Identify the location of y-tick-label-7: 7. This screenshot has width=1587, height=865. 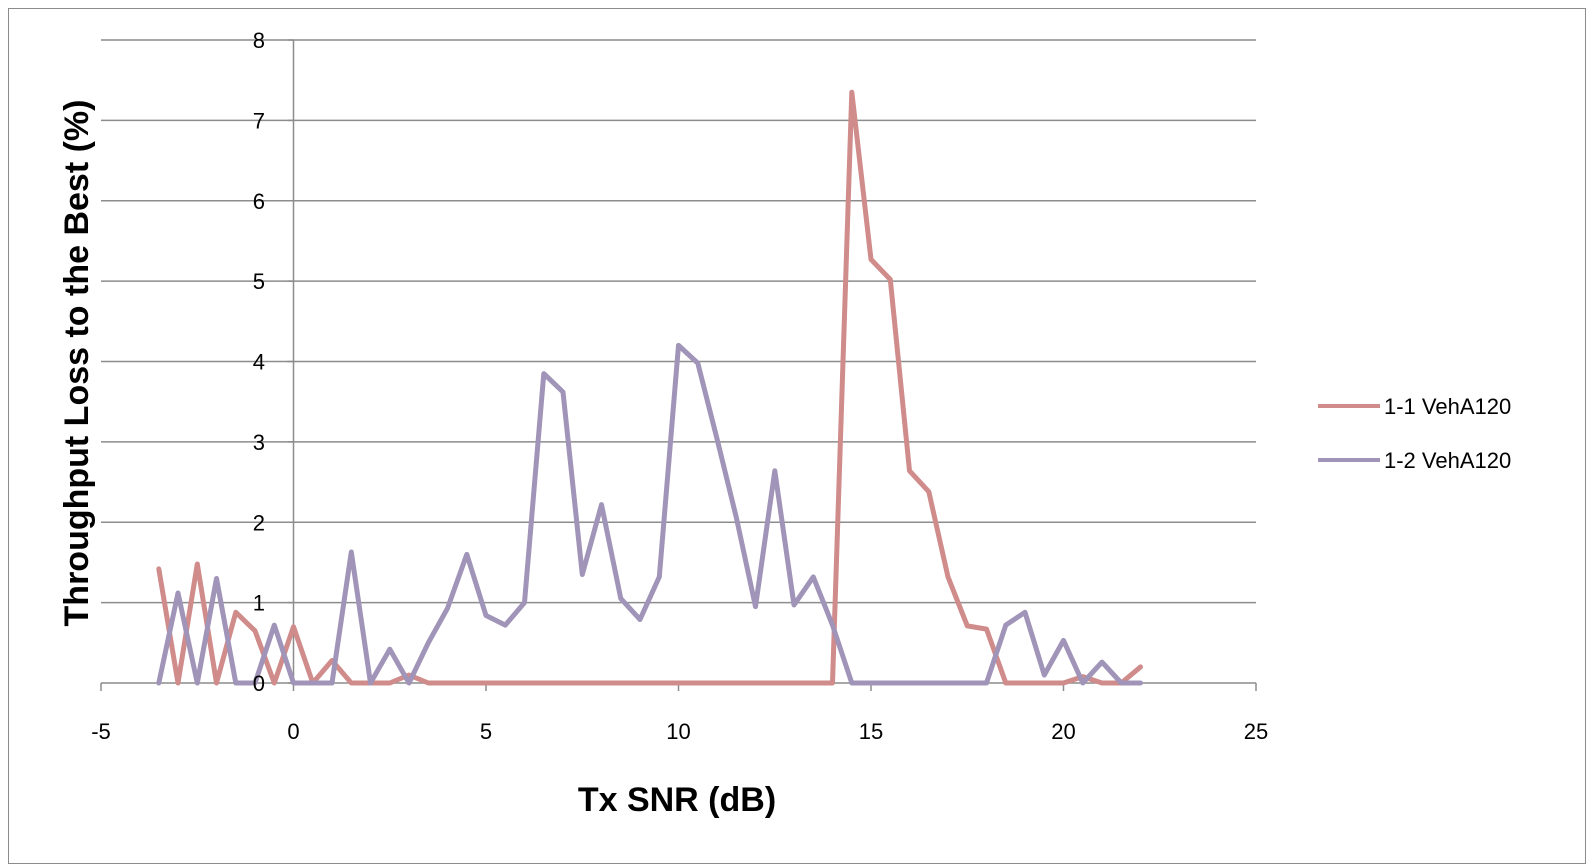
(259, 120).